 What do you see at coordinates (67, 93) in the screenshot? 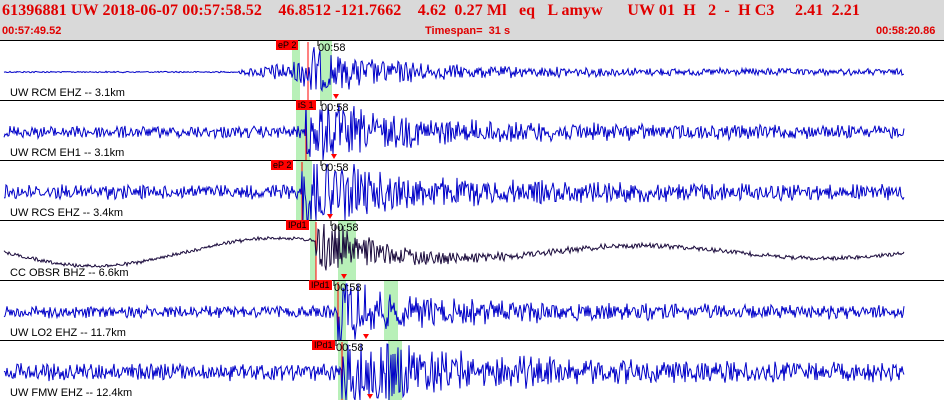
I see `station-label: UW RCM EHZ -- 3.1km` at bounding box center [67, 93].